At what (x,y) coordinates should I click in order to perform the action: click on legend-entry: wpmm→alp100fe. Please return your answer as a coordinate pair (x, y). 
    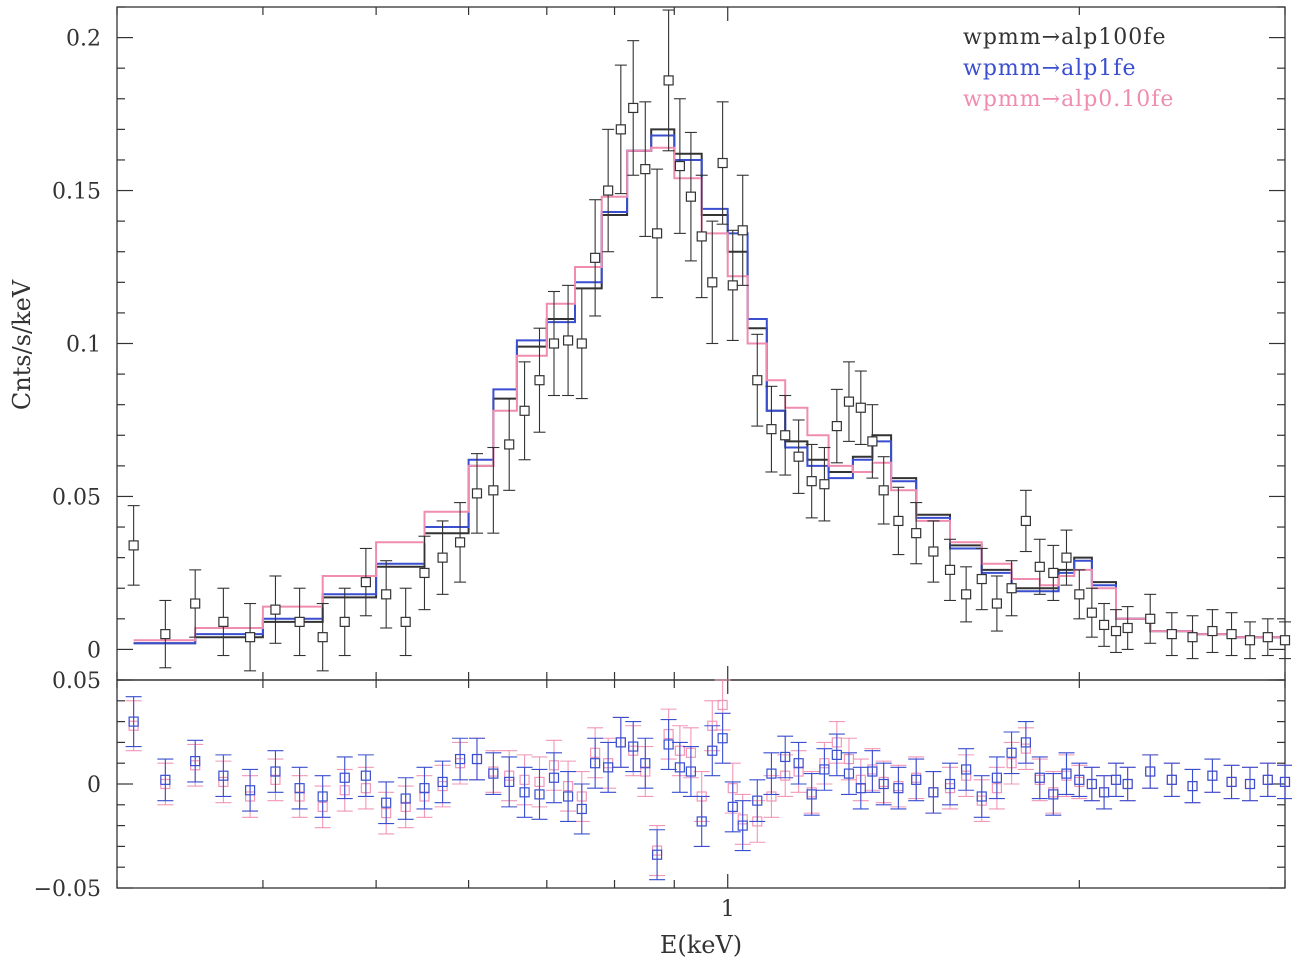
    Looking at the image, I should click on (1064, 37).